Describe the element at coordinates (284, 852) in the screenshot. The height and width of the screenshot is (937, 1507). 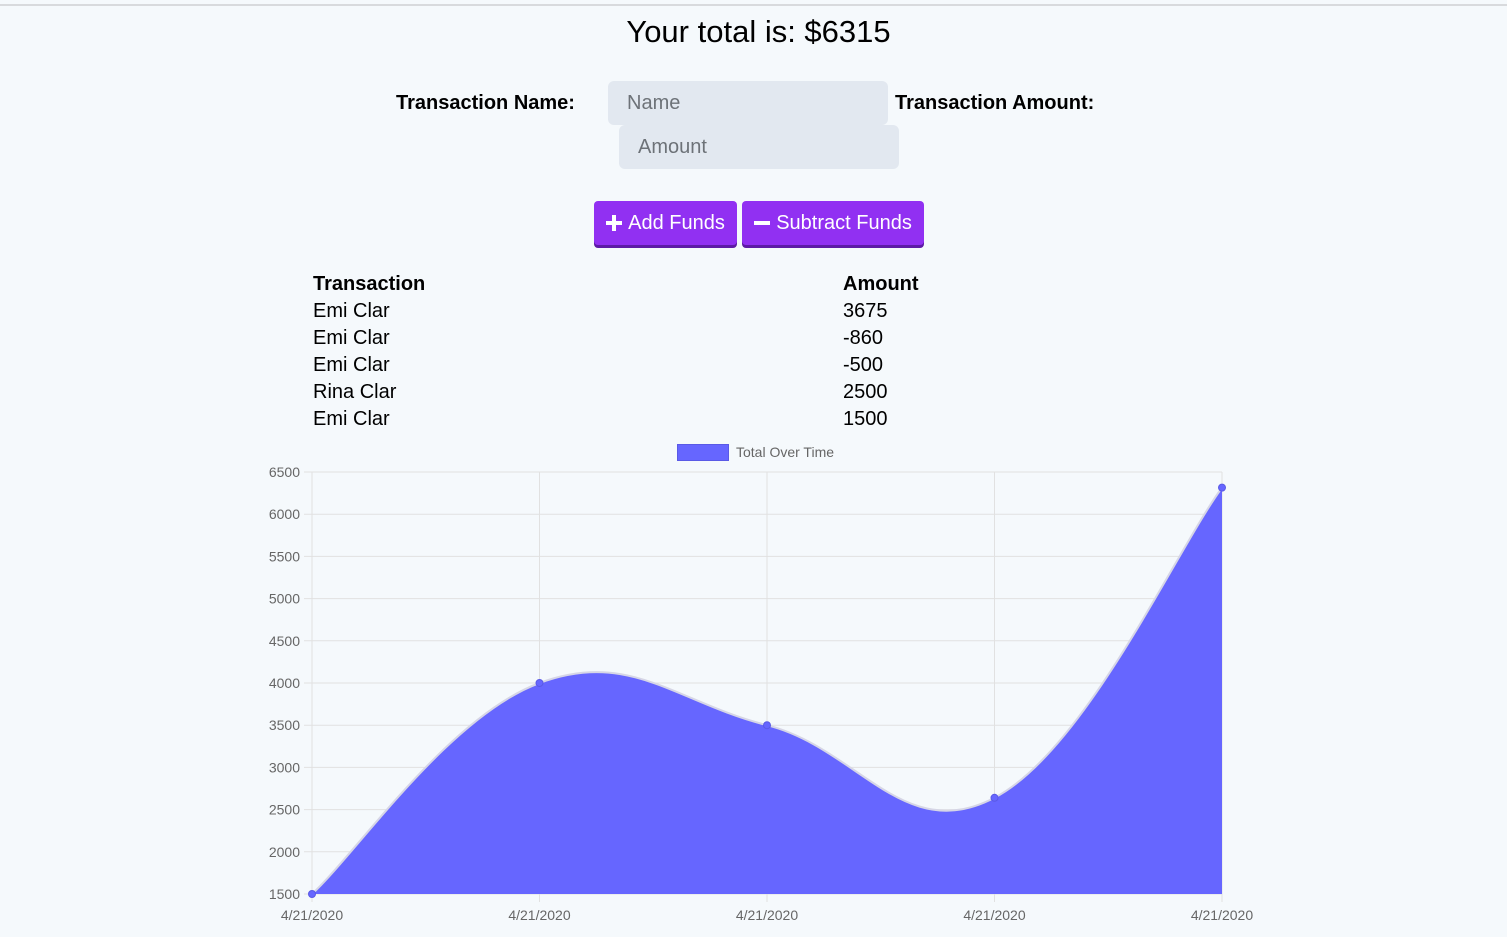
I see `y-tick-label: 2000` at that location.